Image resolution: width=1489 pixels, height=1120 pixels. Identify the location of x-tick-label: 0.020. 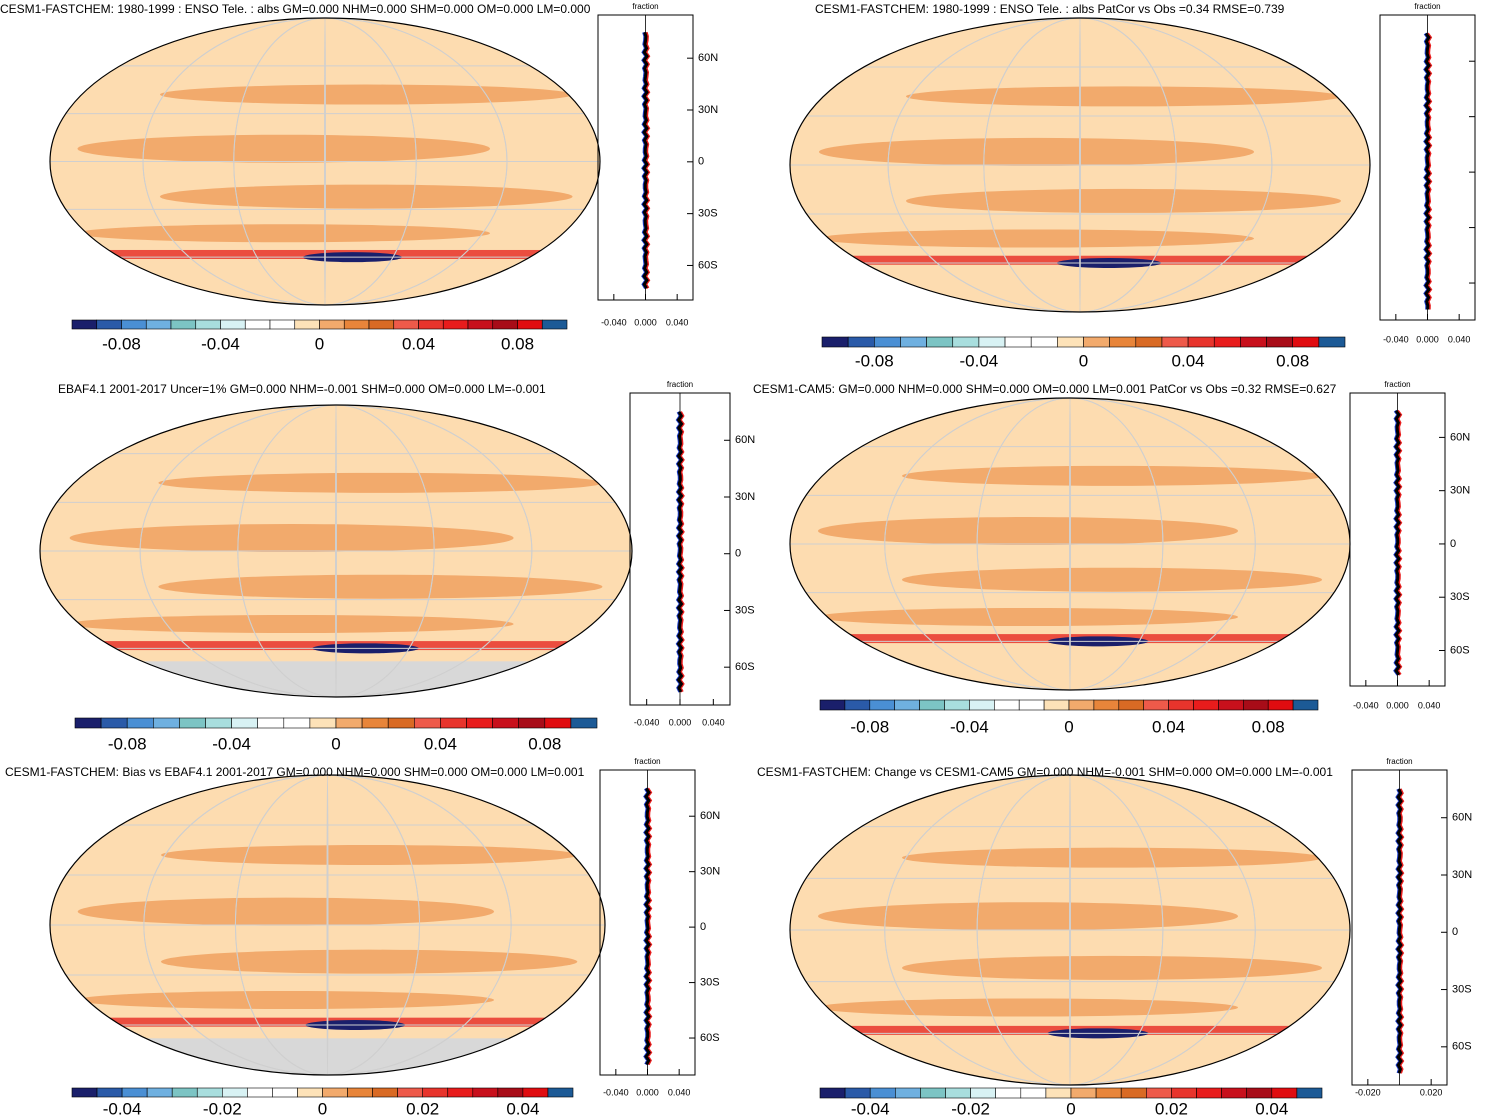
(1431, 1092).